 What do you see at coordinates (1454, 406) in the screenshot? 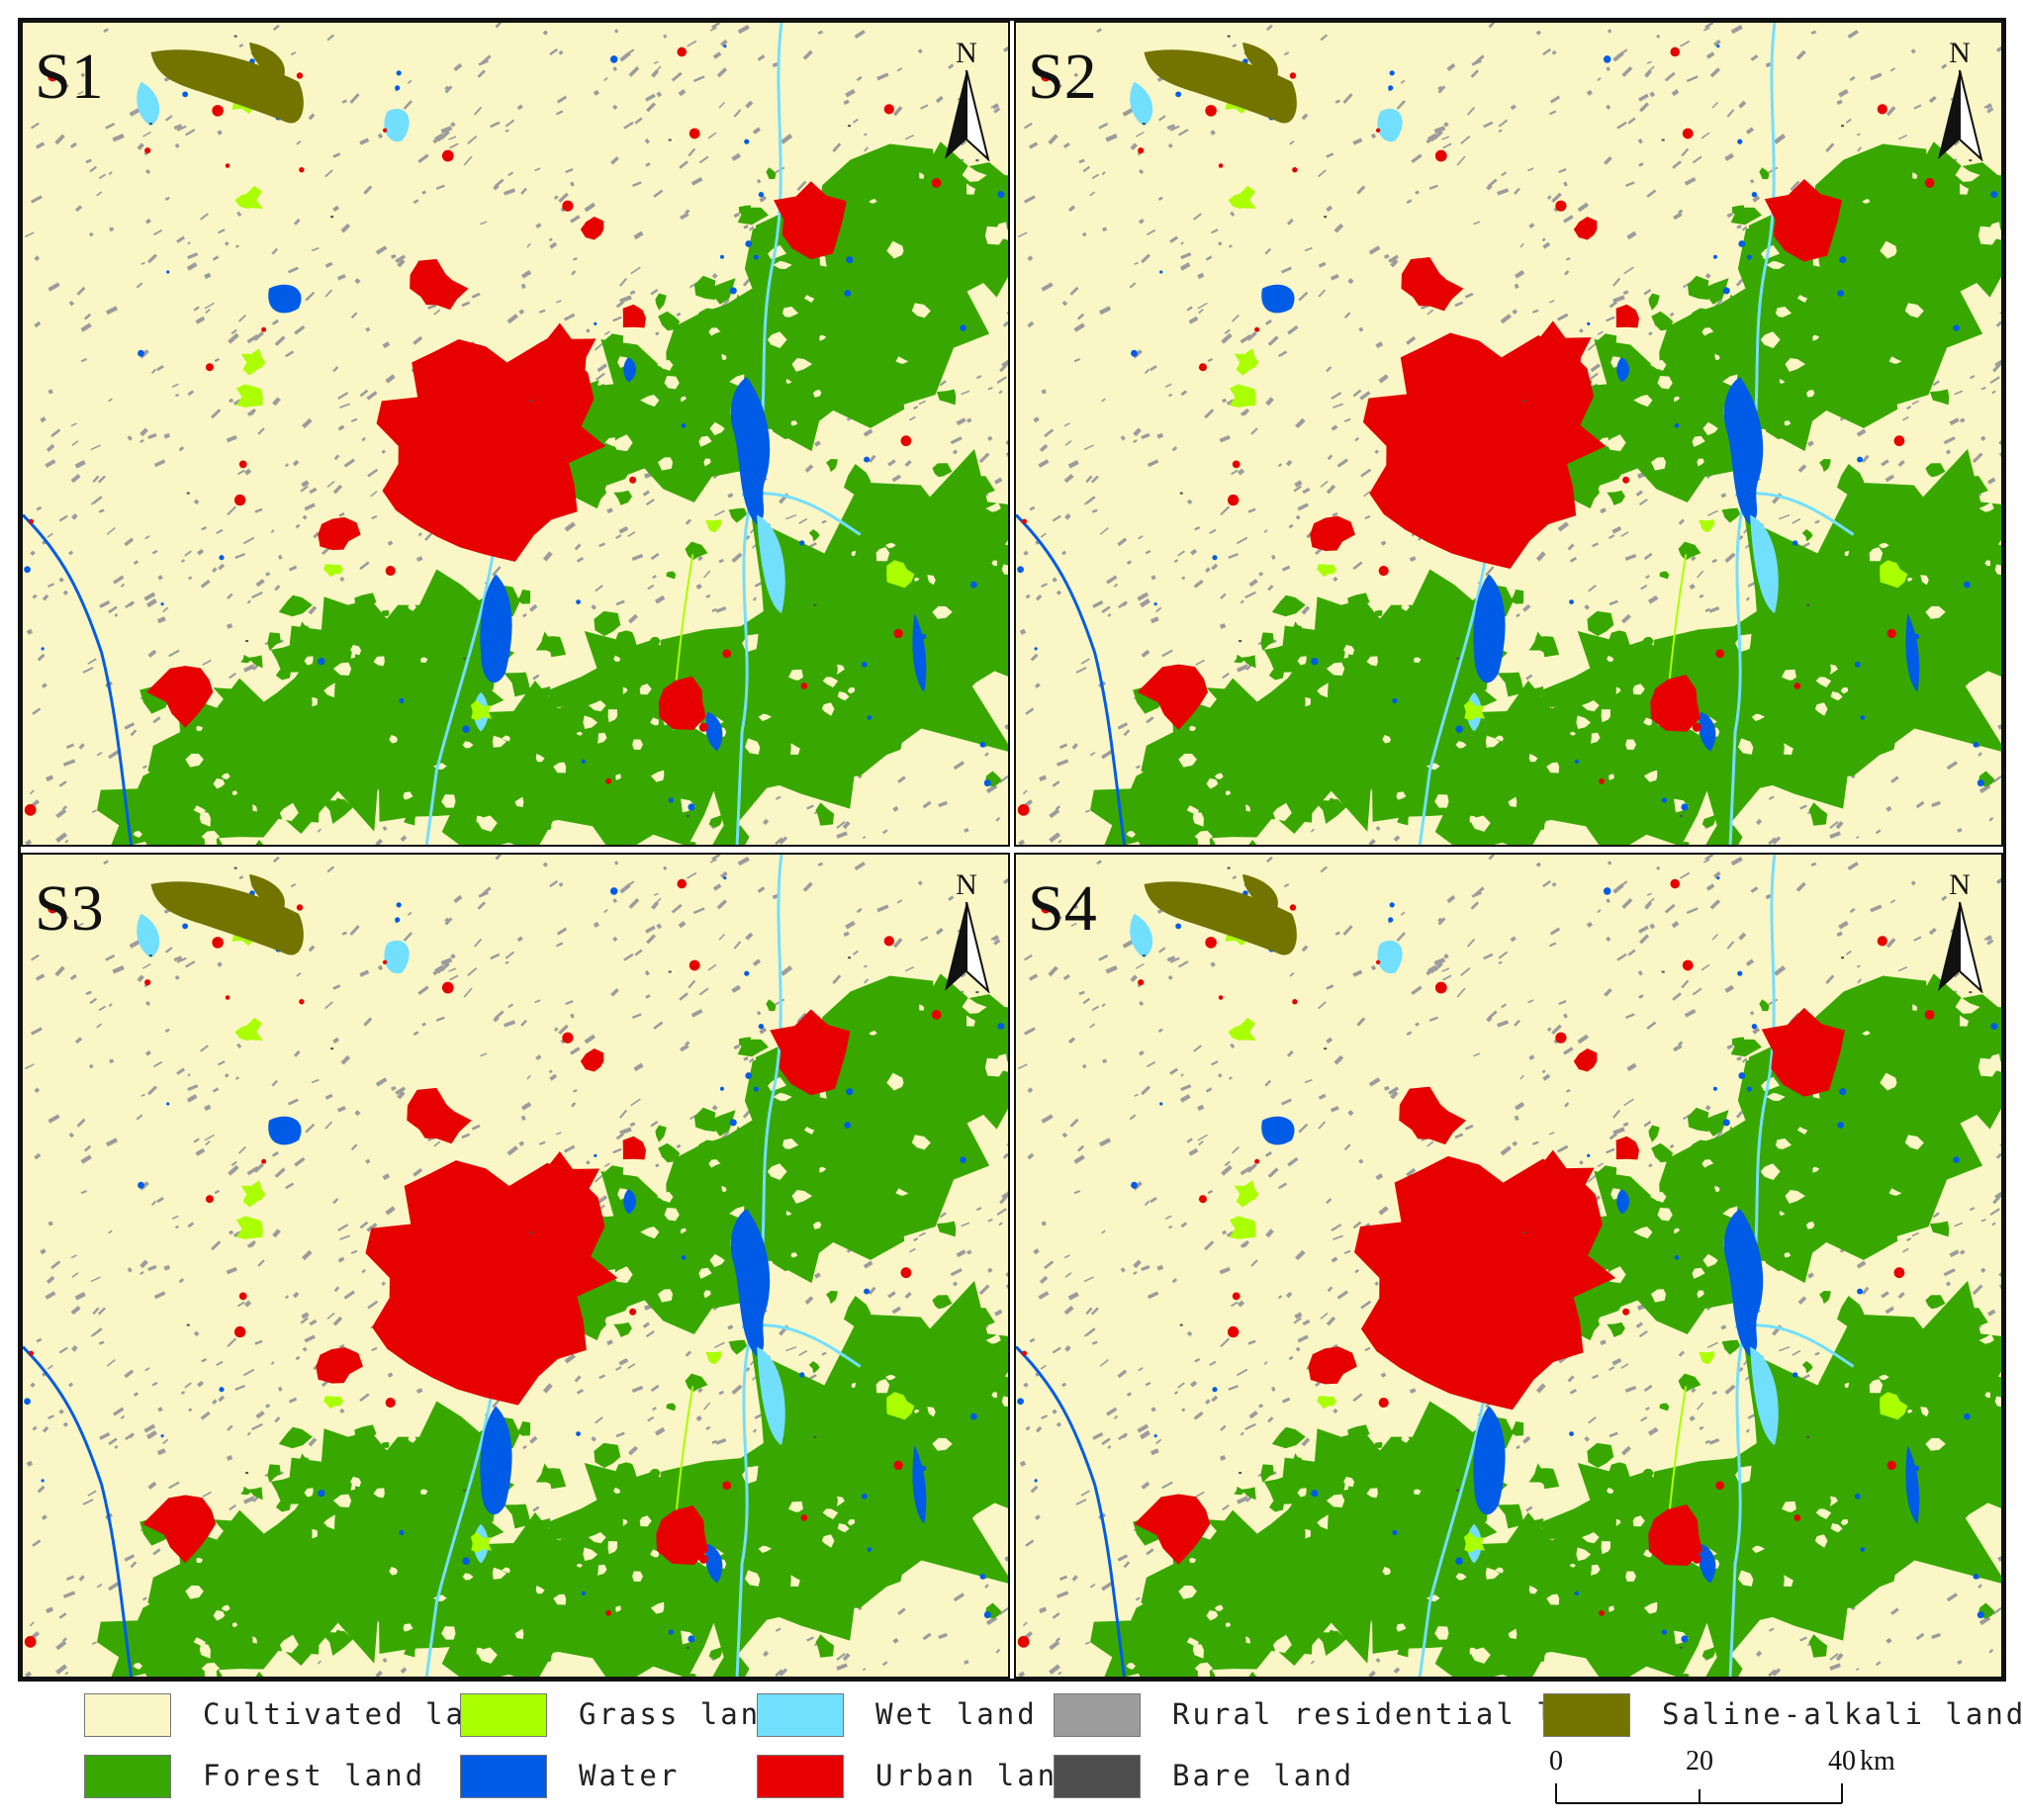
I see `wet-land-layer` at bounding box center [1454, 406].